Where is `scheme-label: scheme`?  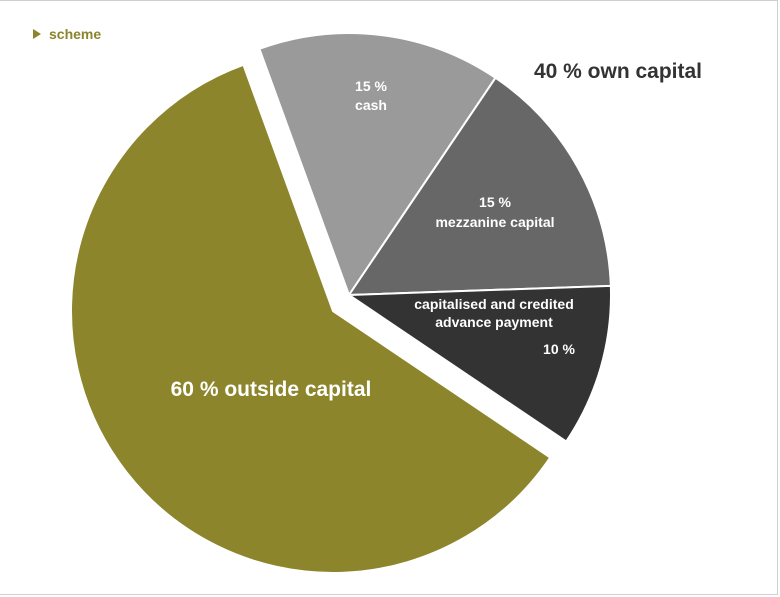 scheme-label: scheme is located at coordinates (75, 34).